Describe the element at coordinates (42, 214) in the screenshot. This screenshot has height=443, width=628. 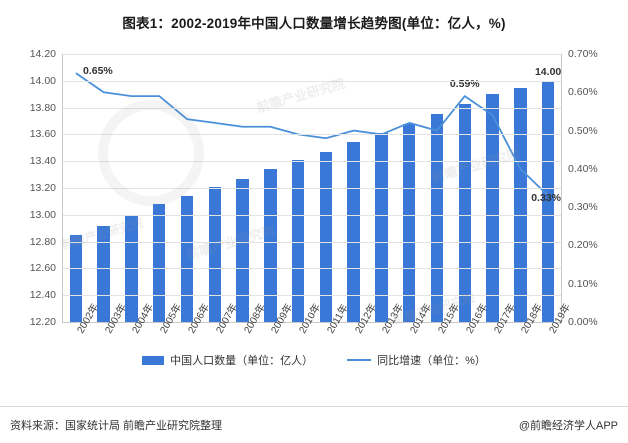
I see `y-axis-tick-left: 13.00` at that location.